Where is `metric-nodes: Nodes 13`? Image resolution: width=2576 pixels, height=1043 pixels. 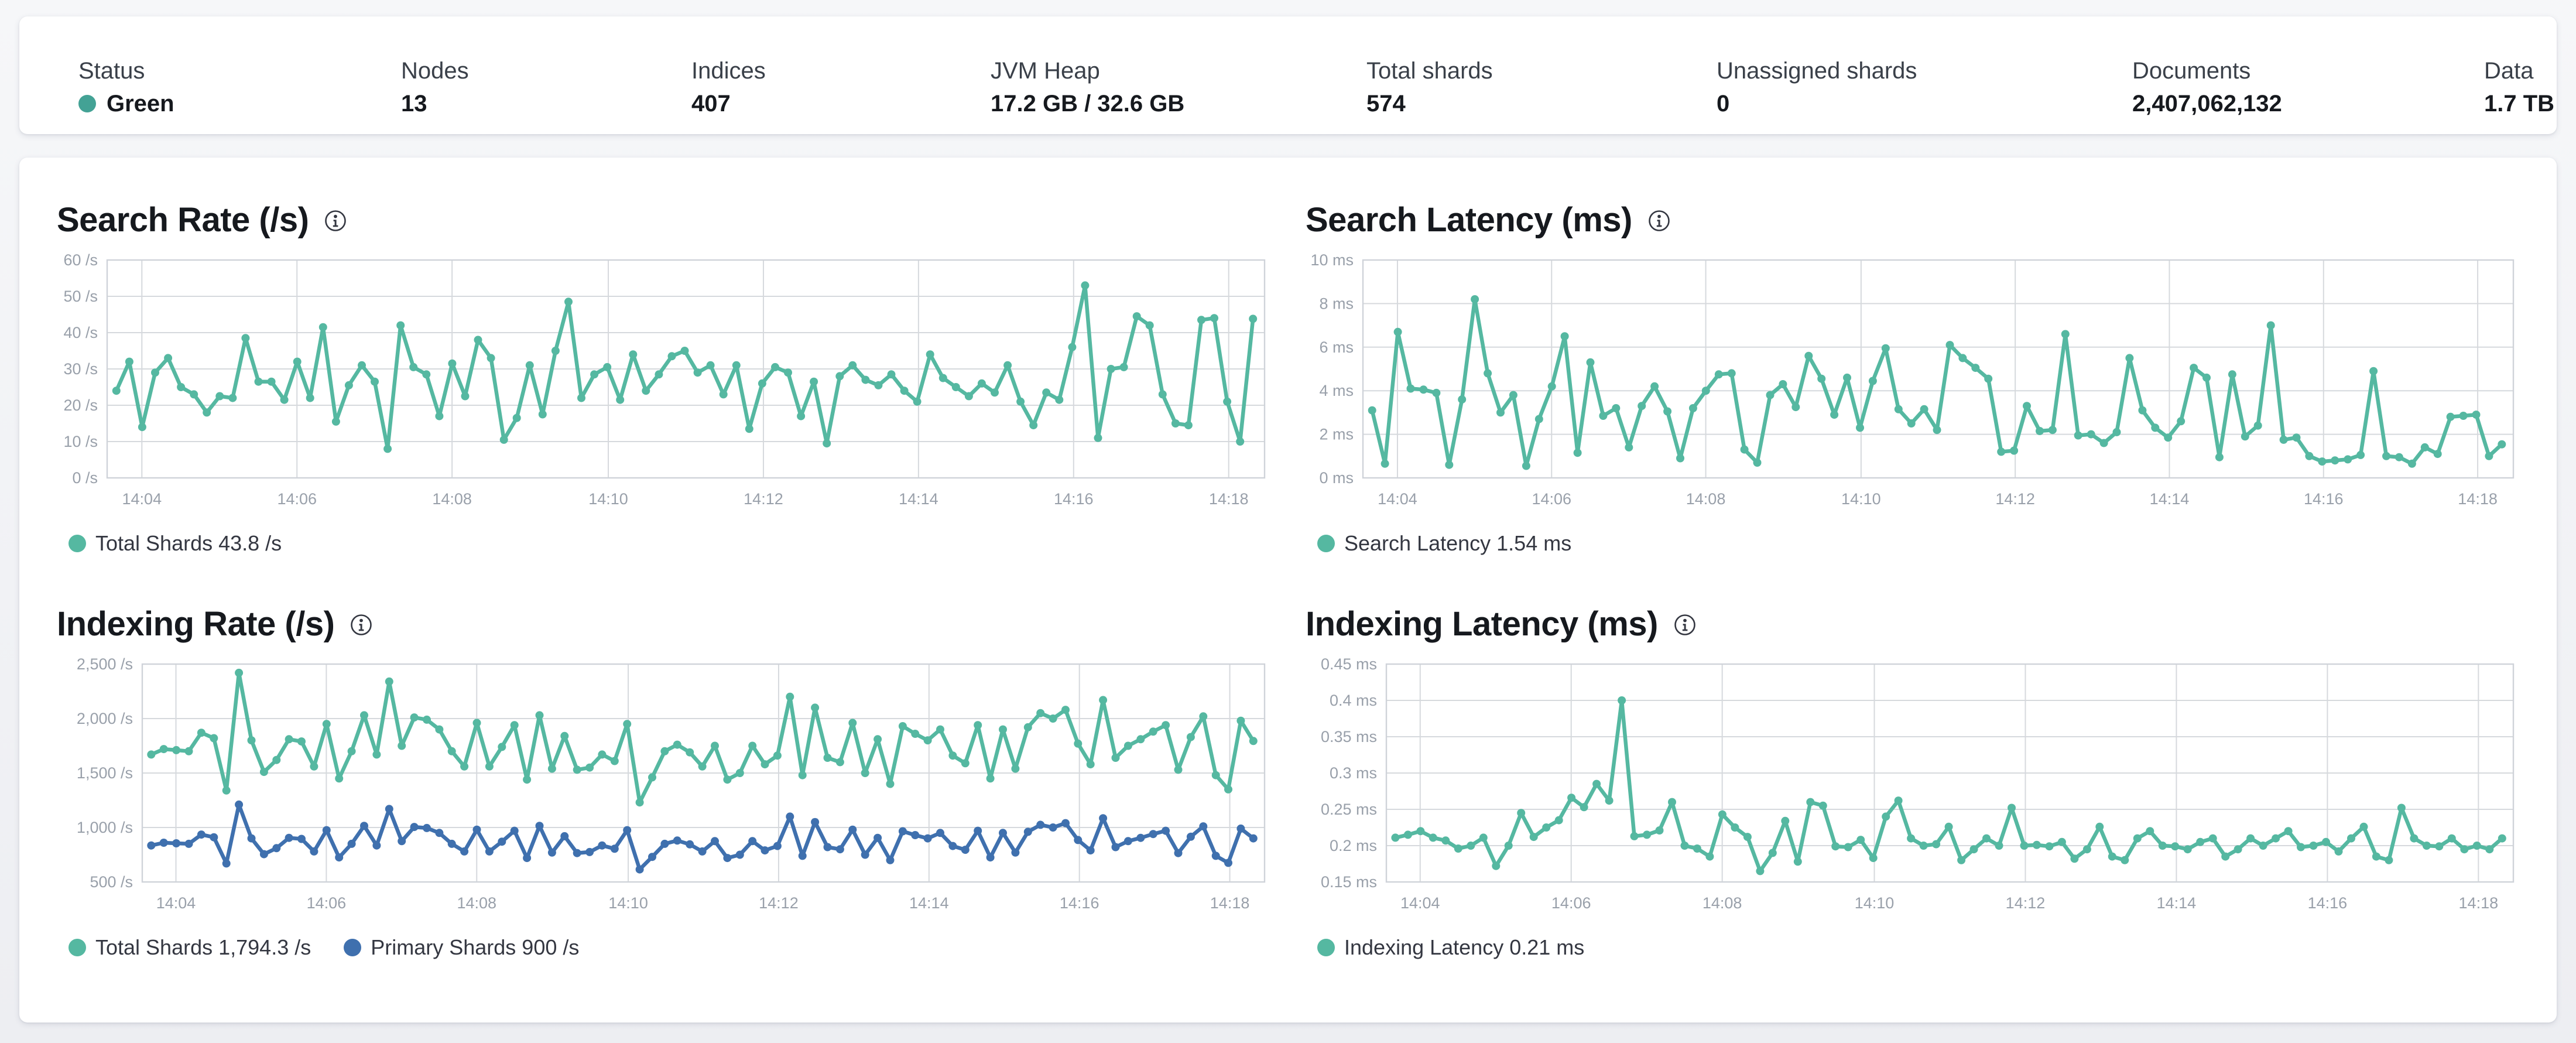 metric-nodes: Nodes 13 is located at coordinates (435, 87).